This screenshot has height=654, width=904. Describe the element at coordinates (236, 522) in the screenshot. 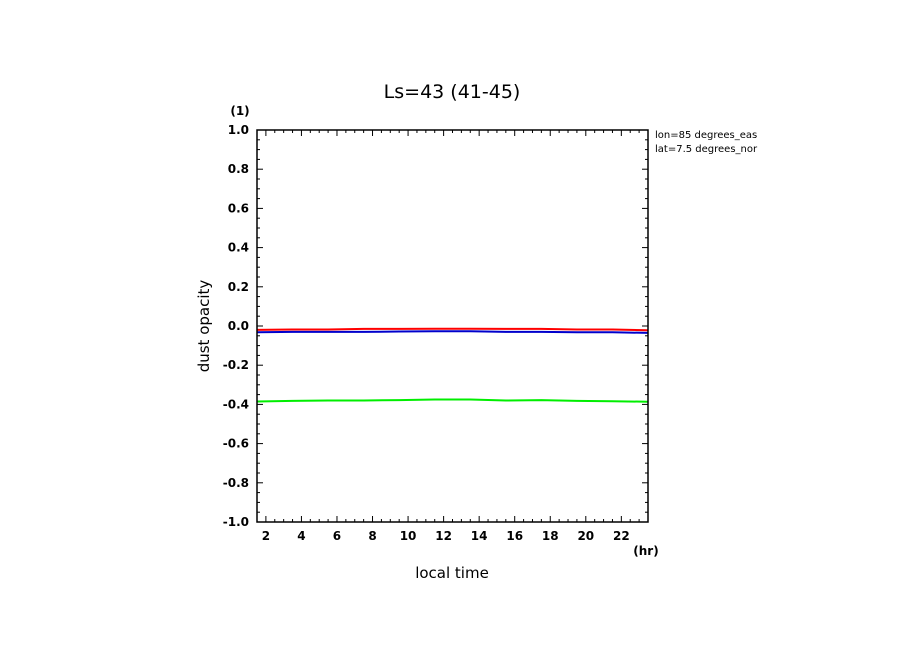

I see `y-tick-label: -1.0` at that location.